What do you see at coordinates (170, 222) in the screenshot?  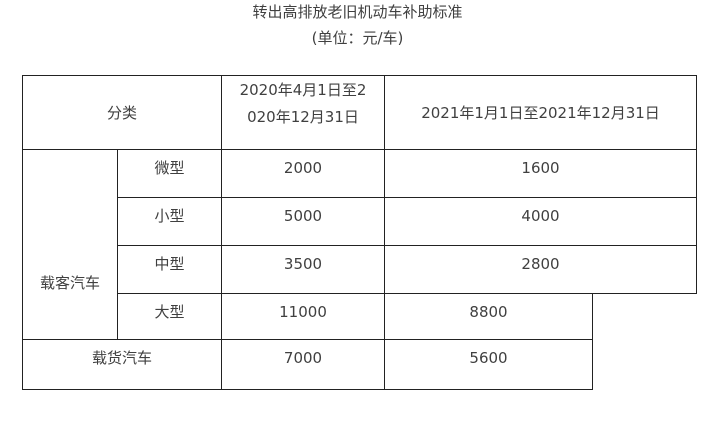 I see `row-small-type-cell: 小型` at bounding box center [170, 222].